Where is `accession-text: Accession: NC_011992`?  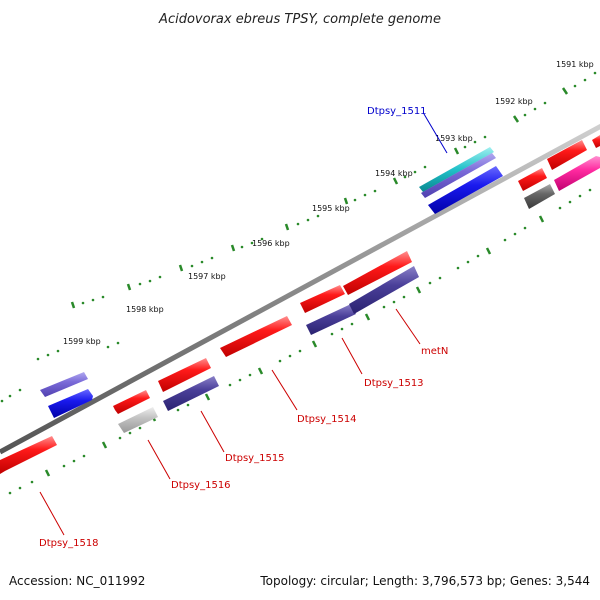 accession-text: Accession: NC_011992 is located at coordinates (77, 581).